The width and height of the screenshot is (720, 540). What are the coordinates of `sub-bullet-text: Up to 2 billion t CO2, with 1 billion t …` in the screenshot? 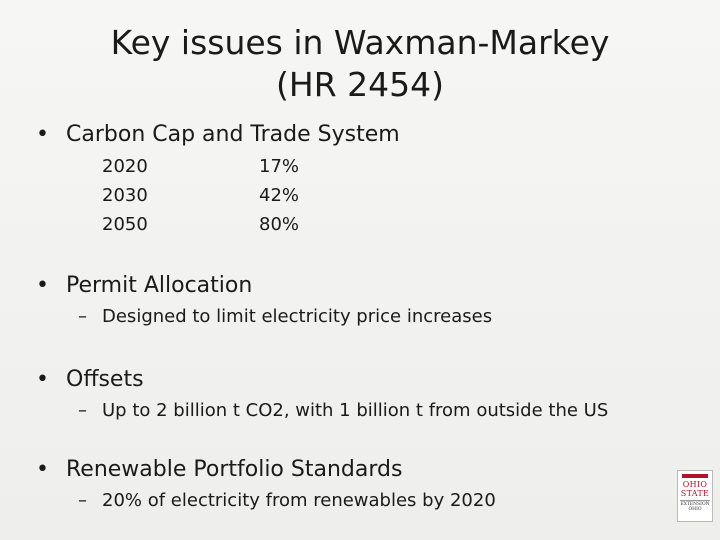 It's located at (355, 410).